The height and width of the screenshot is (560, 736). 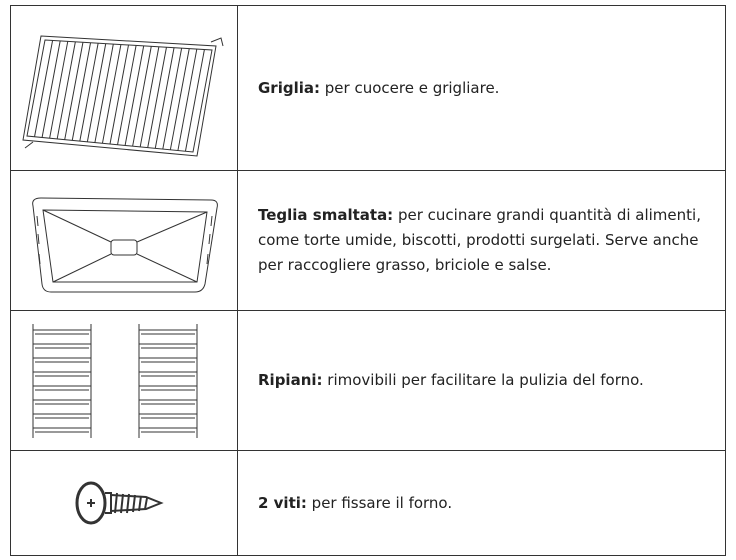 What do you see at coordinates (115, 380) in the screenshot?
I see `racks-image` at bounding box center [115, 380].